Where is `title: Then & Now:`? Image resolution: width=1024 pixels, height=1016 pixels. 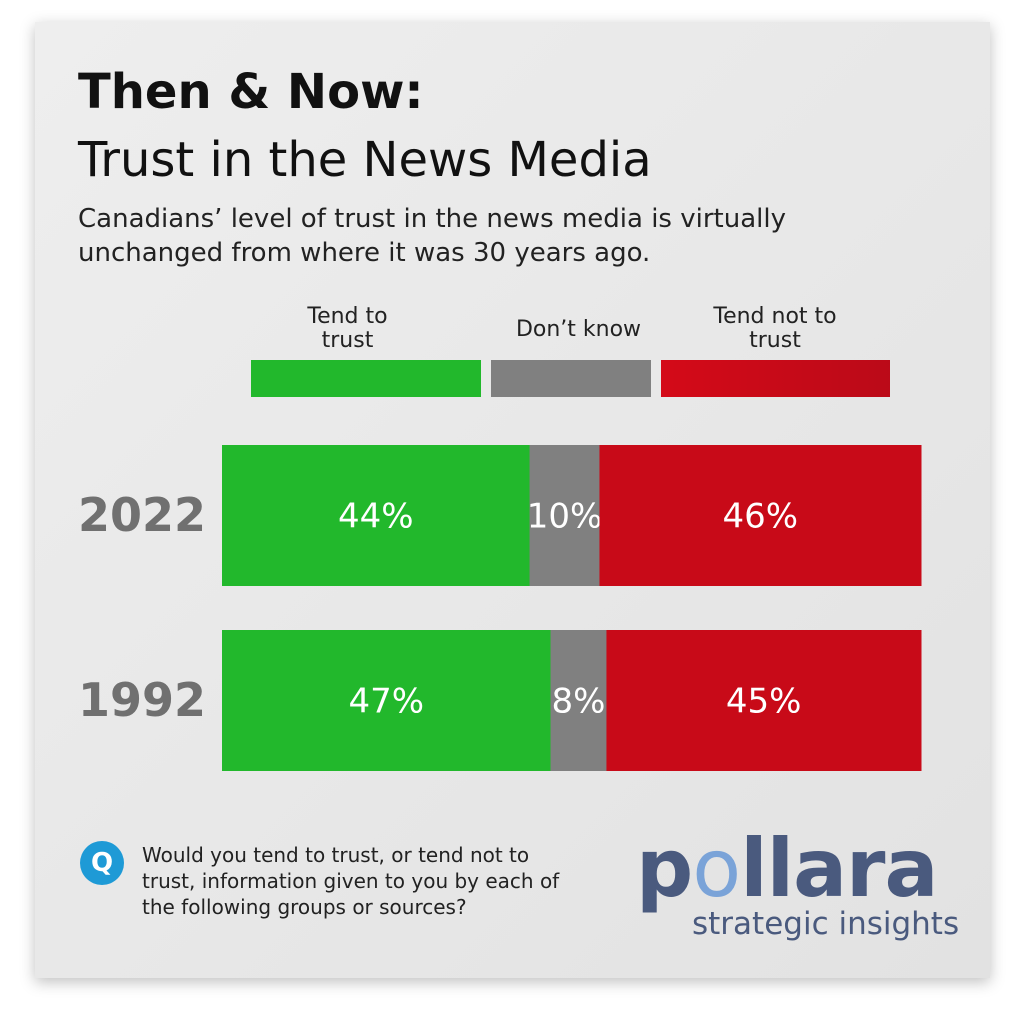
title: Then & Now: is located at coordinates (251, 92).